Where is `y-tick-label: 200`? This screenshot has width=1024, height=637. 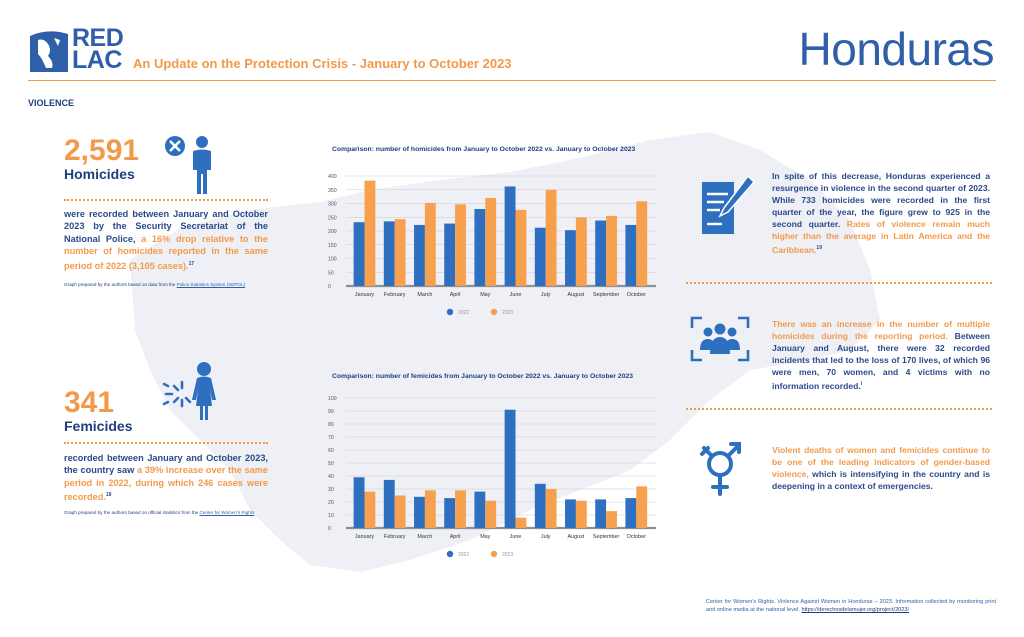 y-tick-label: 200 is located at coordinates (332, 232).